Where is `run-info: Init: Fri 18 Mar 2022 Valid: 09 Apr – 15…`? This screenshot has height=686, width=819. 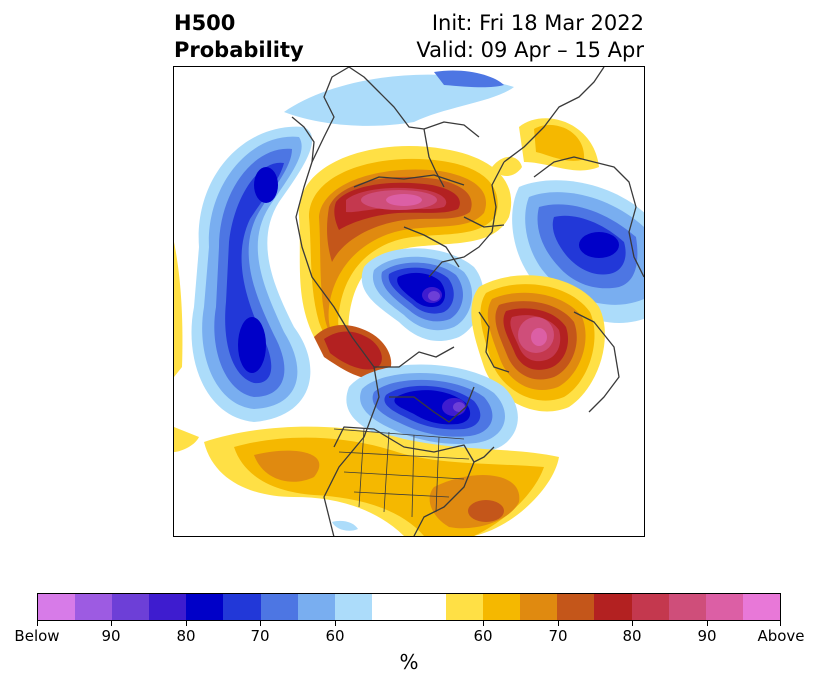
run-info: Init: Fri 18 Mar 2022 Valid: 09 Apr – 15… is located at coordinates (530, 37).